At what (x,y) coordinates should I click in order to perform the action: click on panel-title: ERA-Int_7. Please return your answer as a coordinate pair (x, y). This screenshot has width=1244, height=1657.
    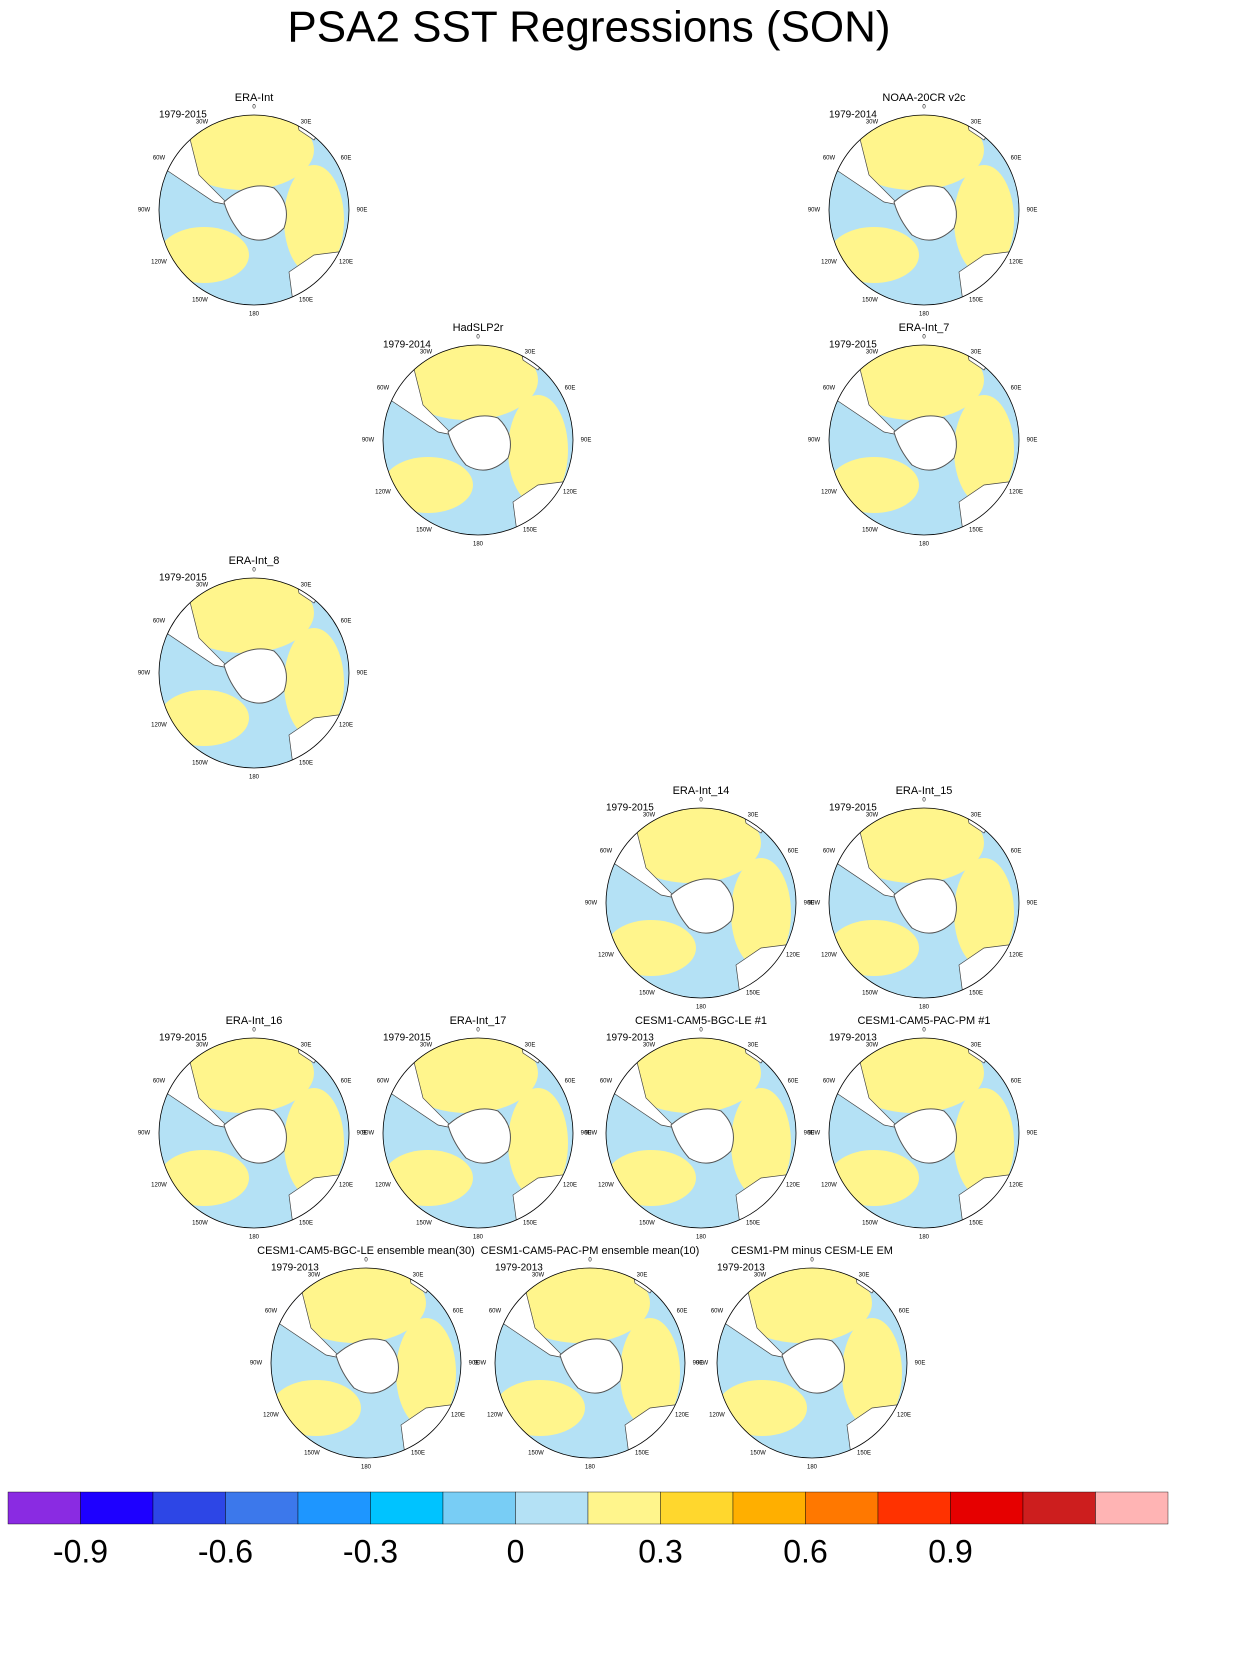
    Looking at the image, I should click on (924, 328).